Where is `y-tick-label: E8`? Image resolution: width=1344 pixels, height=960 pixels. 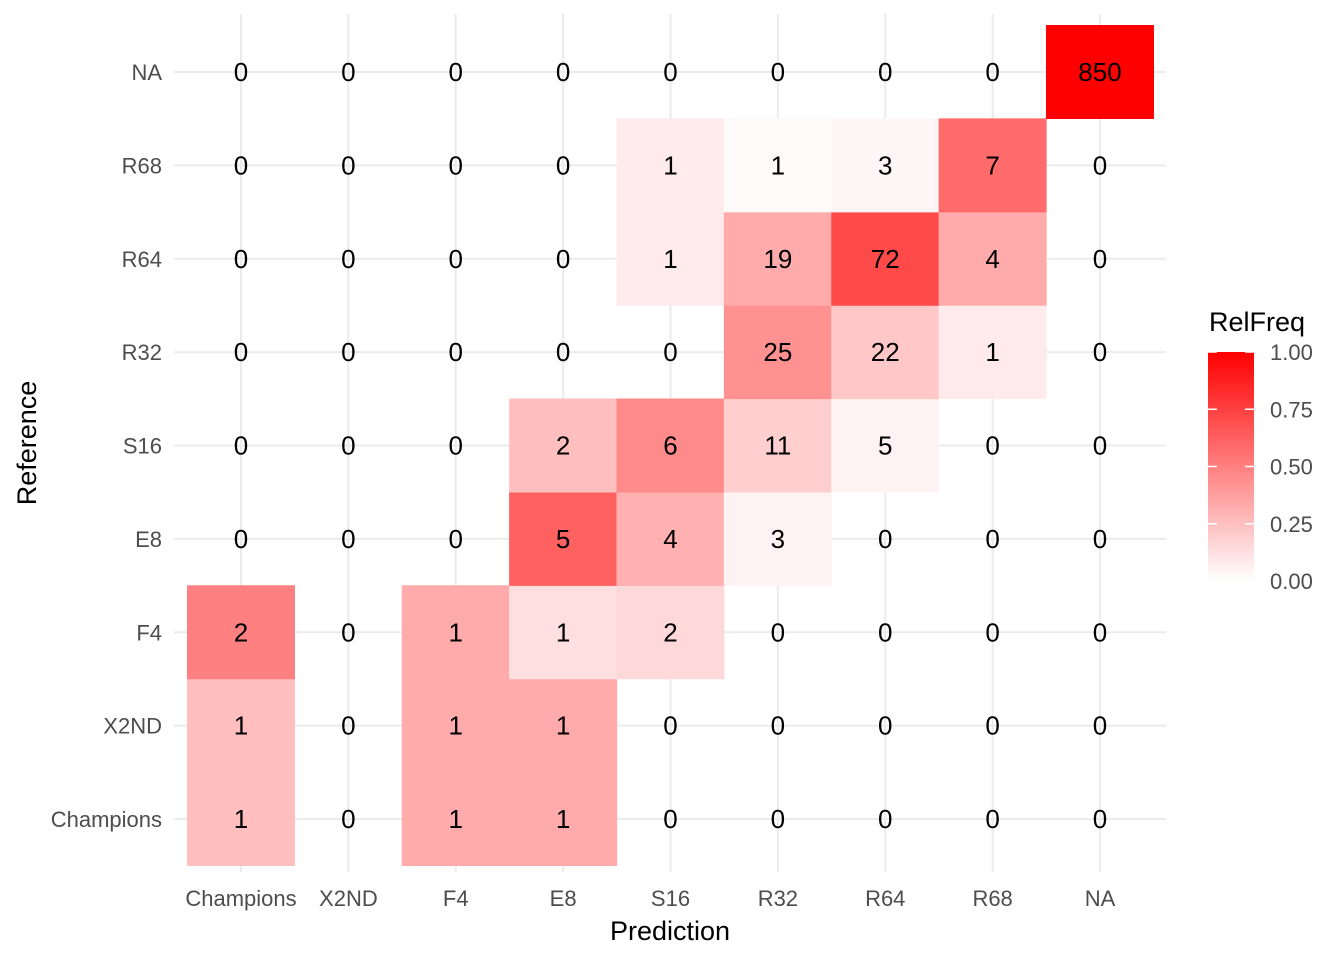
y-tick-label: E8 is located at coordinates (148, 539).